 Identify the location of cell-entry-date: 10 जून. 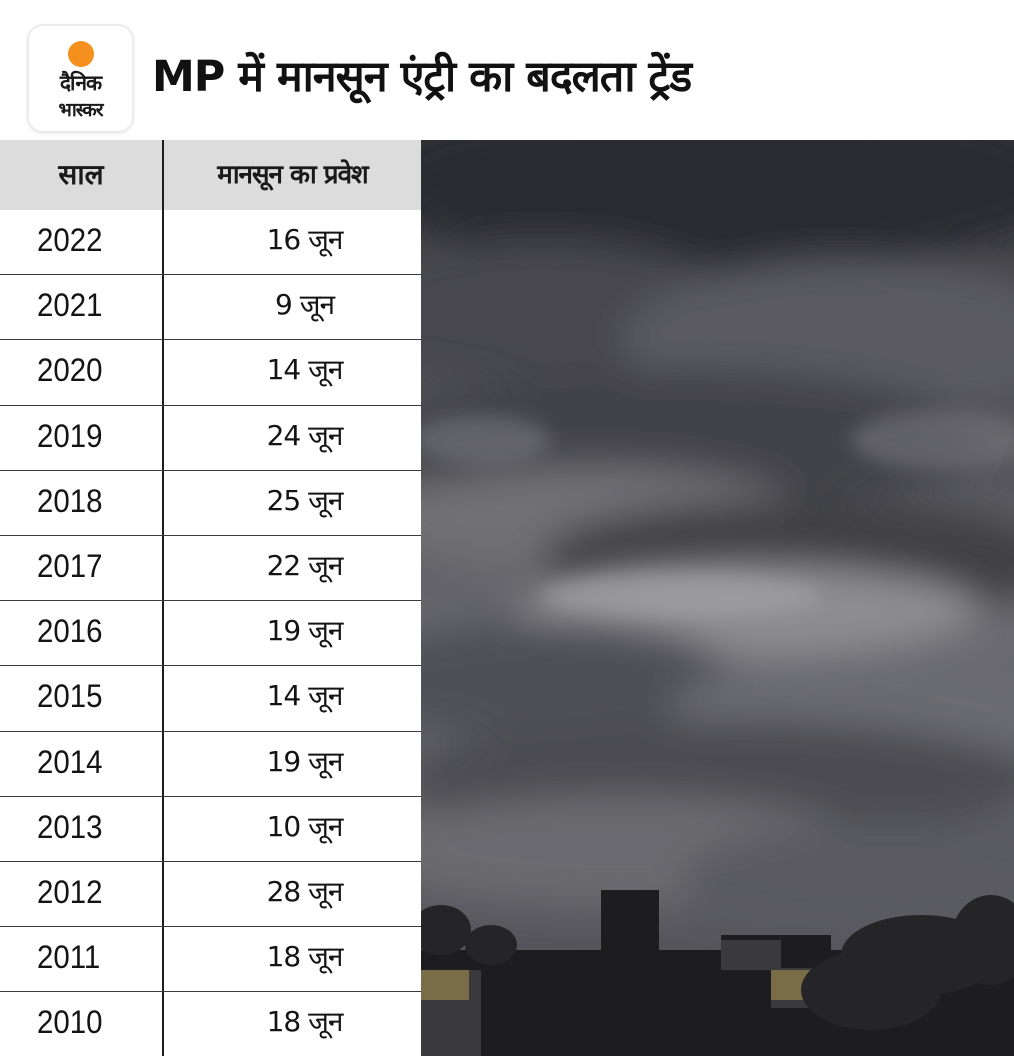
(305, 826).